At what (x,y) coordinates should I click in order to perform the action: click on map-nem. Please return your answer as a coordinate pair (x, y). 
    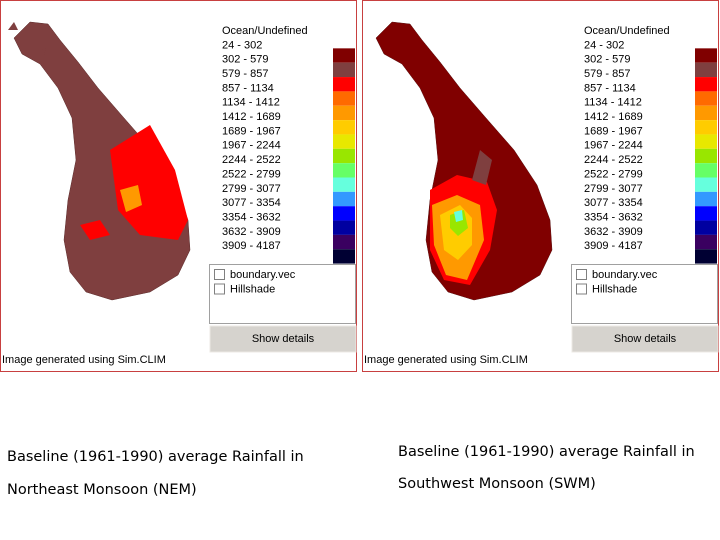
    Looking at the image, I should click on (99, 161).